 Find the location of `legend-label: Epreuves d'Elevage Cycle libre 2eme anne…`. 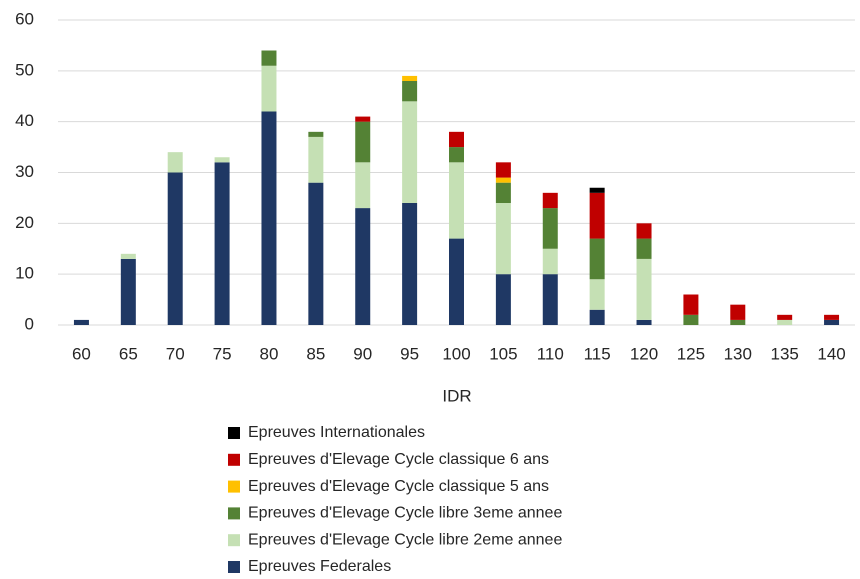

legend-label: Epreuves d'Elevage Cycle libre 2eme anne… is located at coordinates (405, 539).